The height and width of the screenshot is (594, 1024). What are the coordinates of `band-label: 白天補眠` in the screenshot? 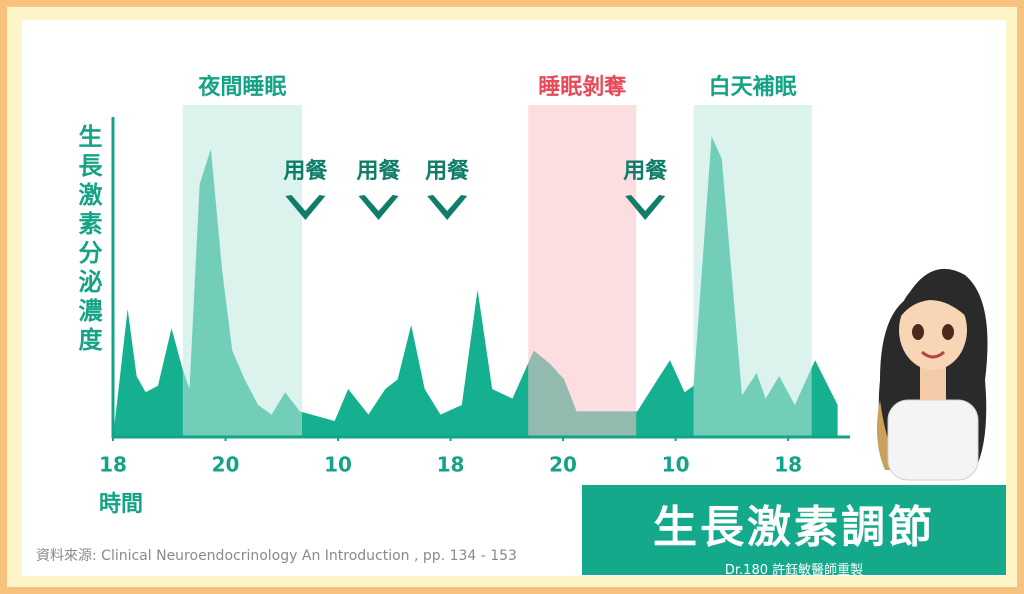 It's located at (753, 87).